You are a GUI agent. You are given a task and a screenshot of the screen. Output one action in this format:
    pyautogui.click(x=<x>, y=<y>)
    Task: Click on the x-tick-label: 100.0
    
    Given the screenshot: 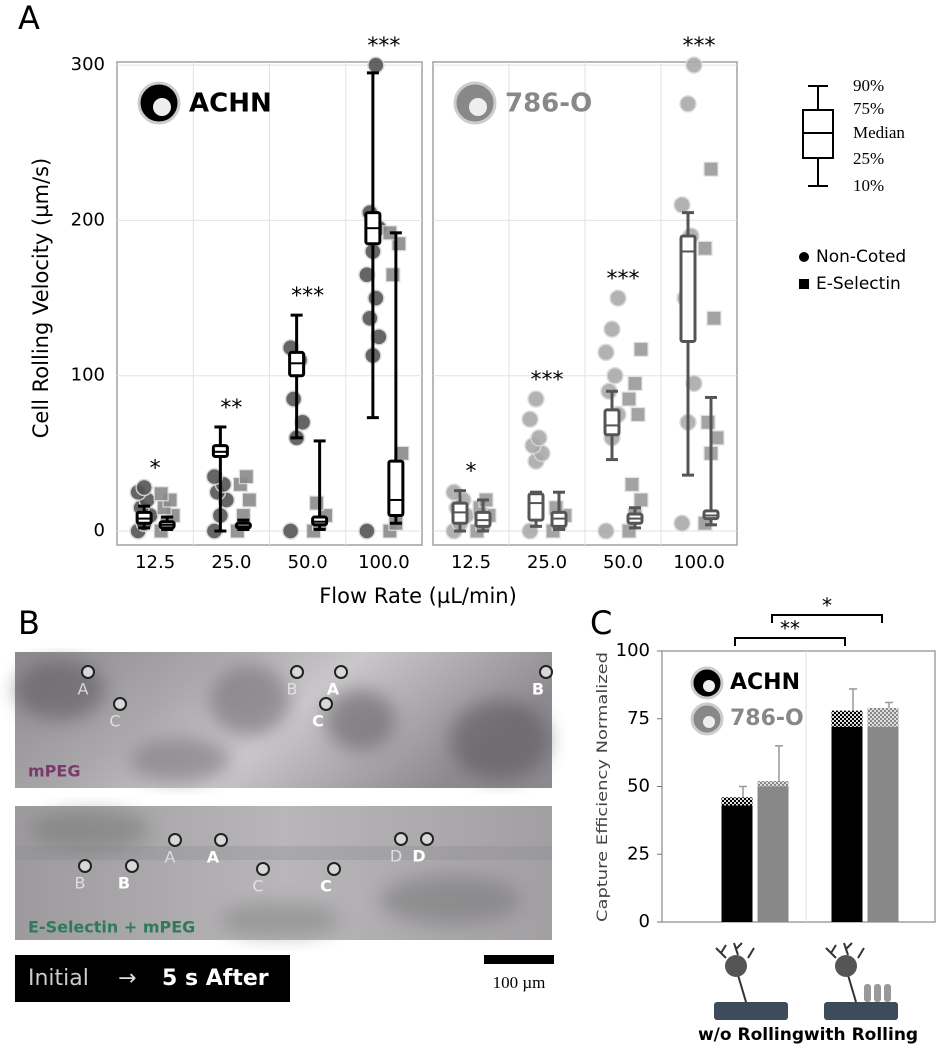 What is the action you would take?
    pyautogui.click(x=699, y=562)
    